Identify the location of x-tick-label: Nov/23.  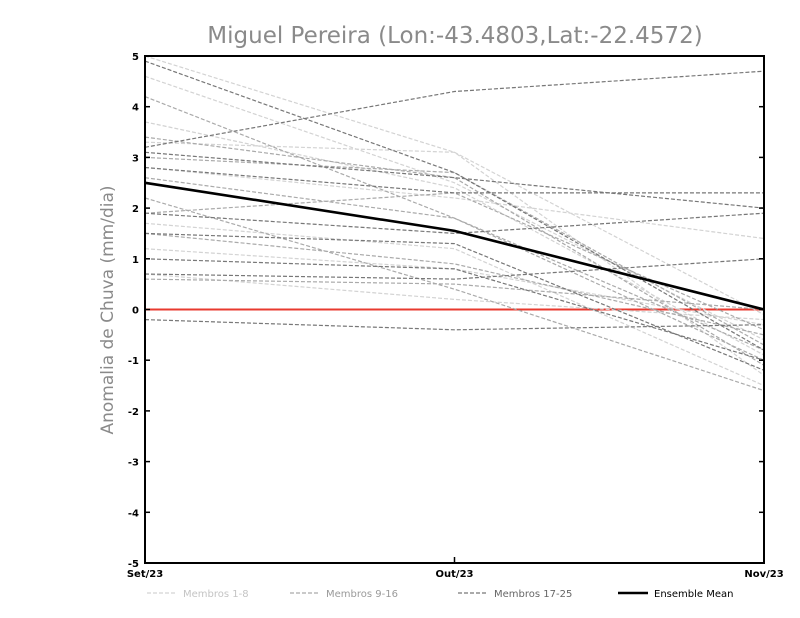
(763, 574).